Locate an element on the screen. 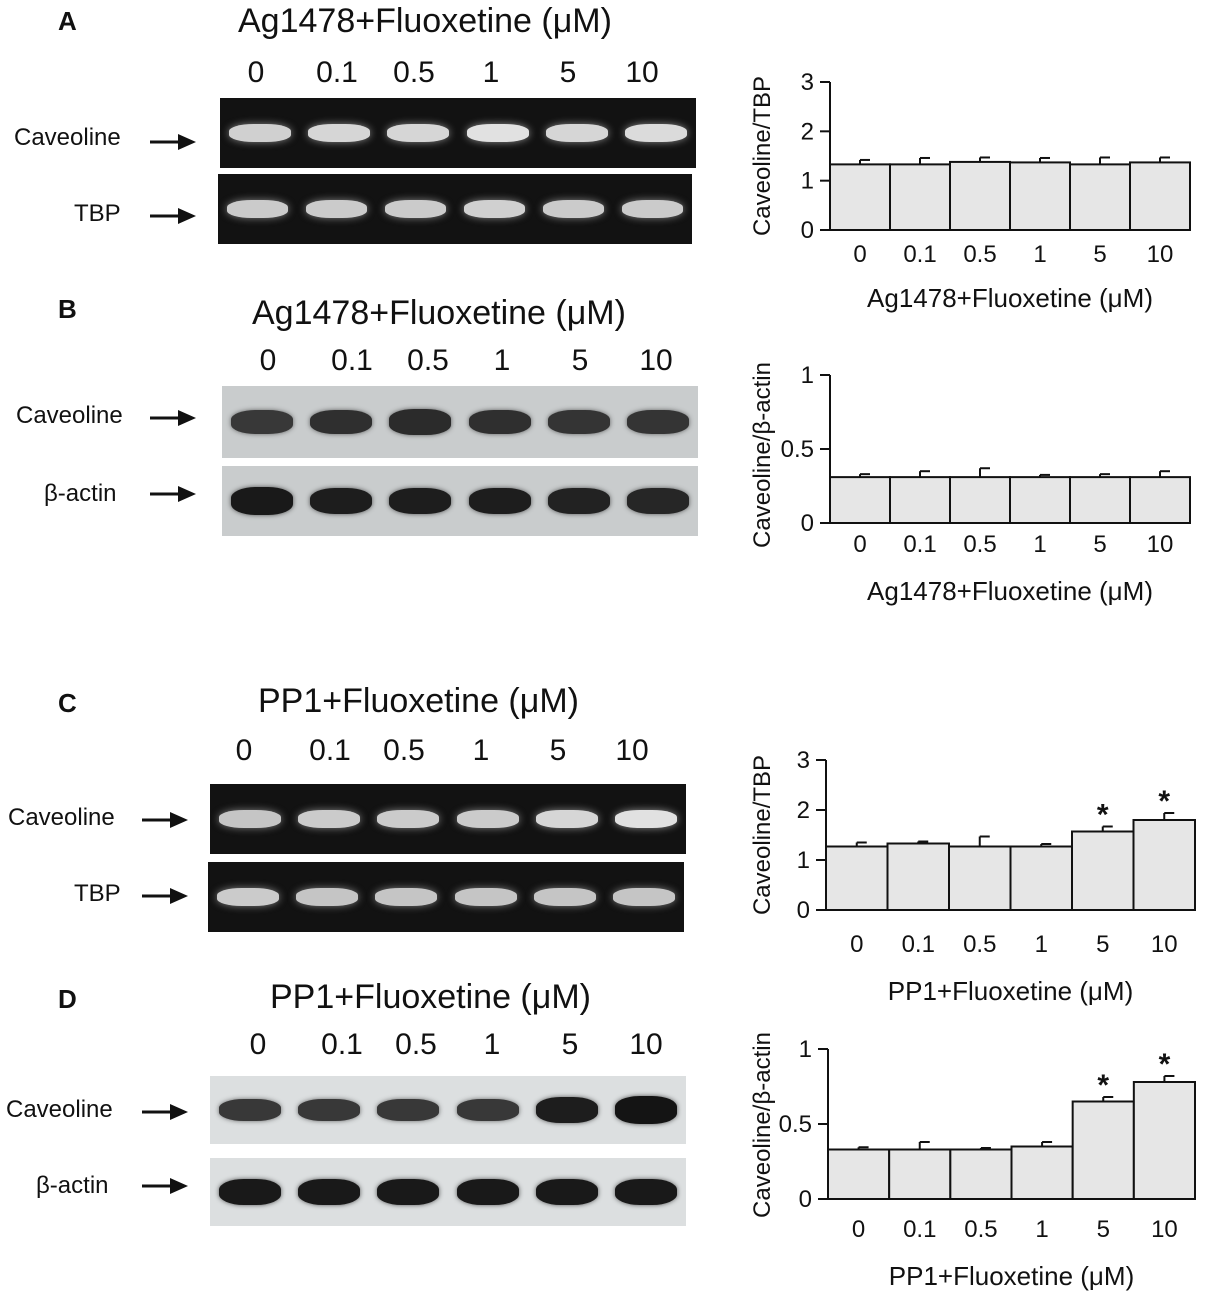  panel-letter: D is located at coordinates (67, 999).